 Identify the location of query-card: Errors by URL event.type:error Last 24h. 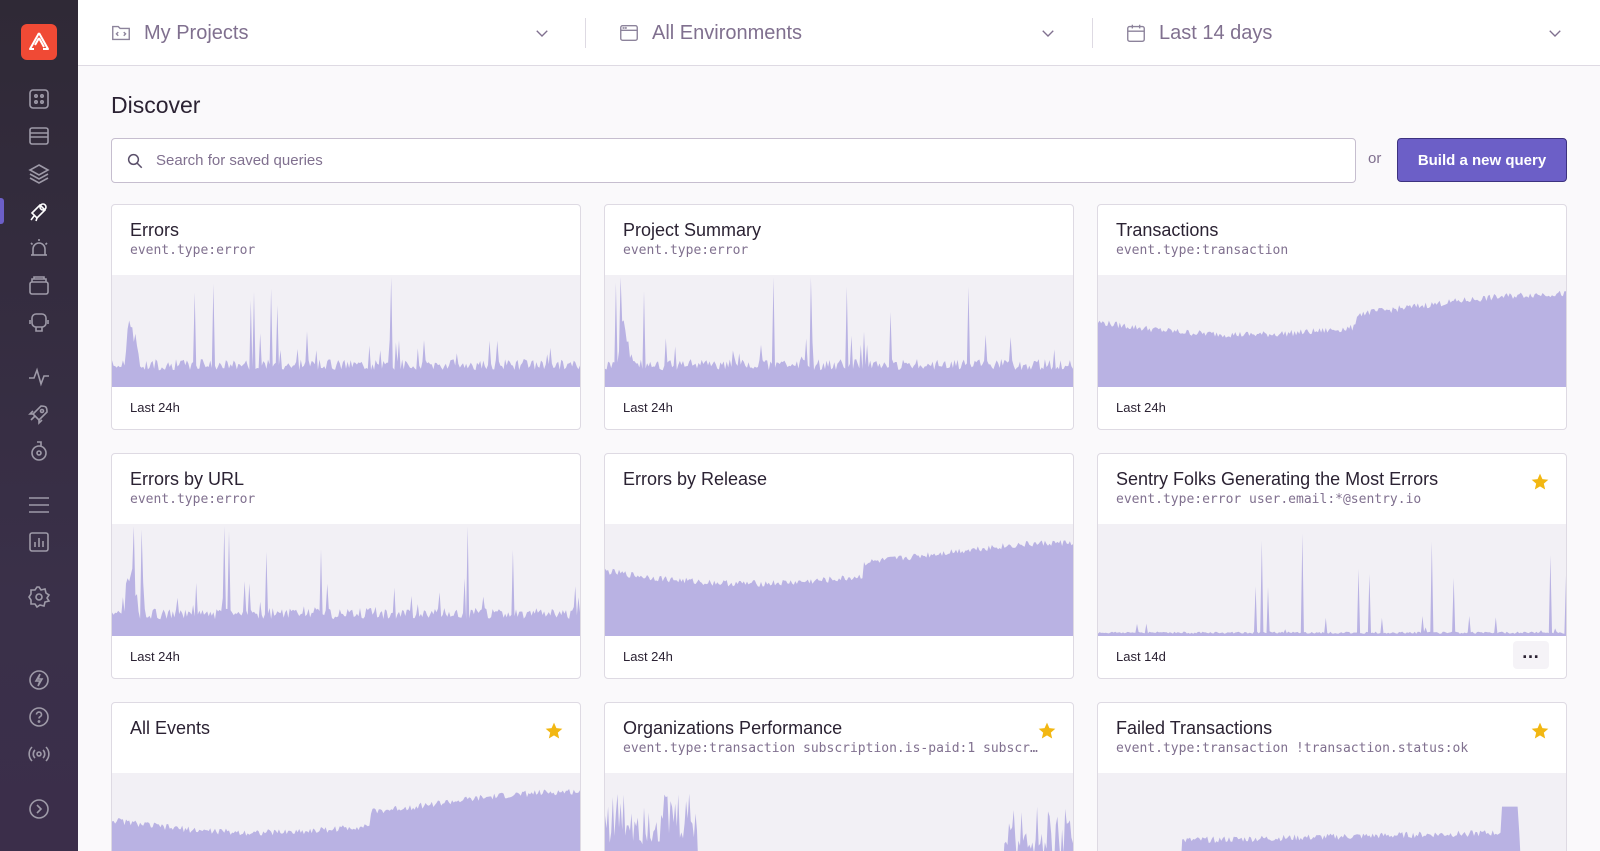
(346, 566).